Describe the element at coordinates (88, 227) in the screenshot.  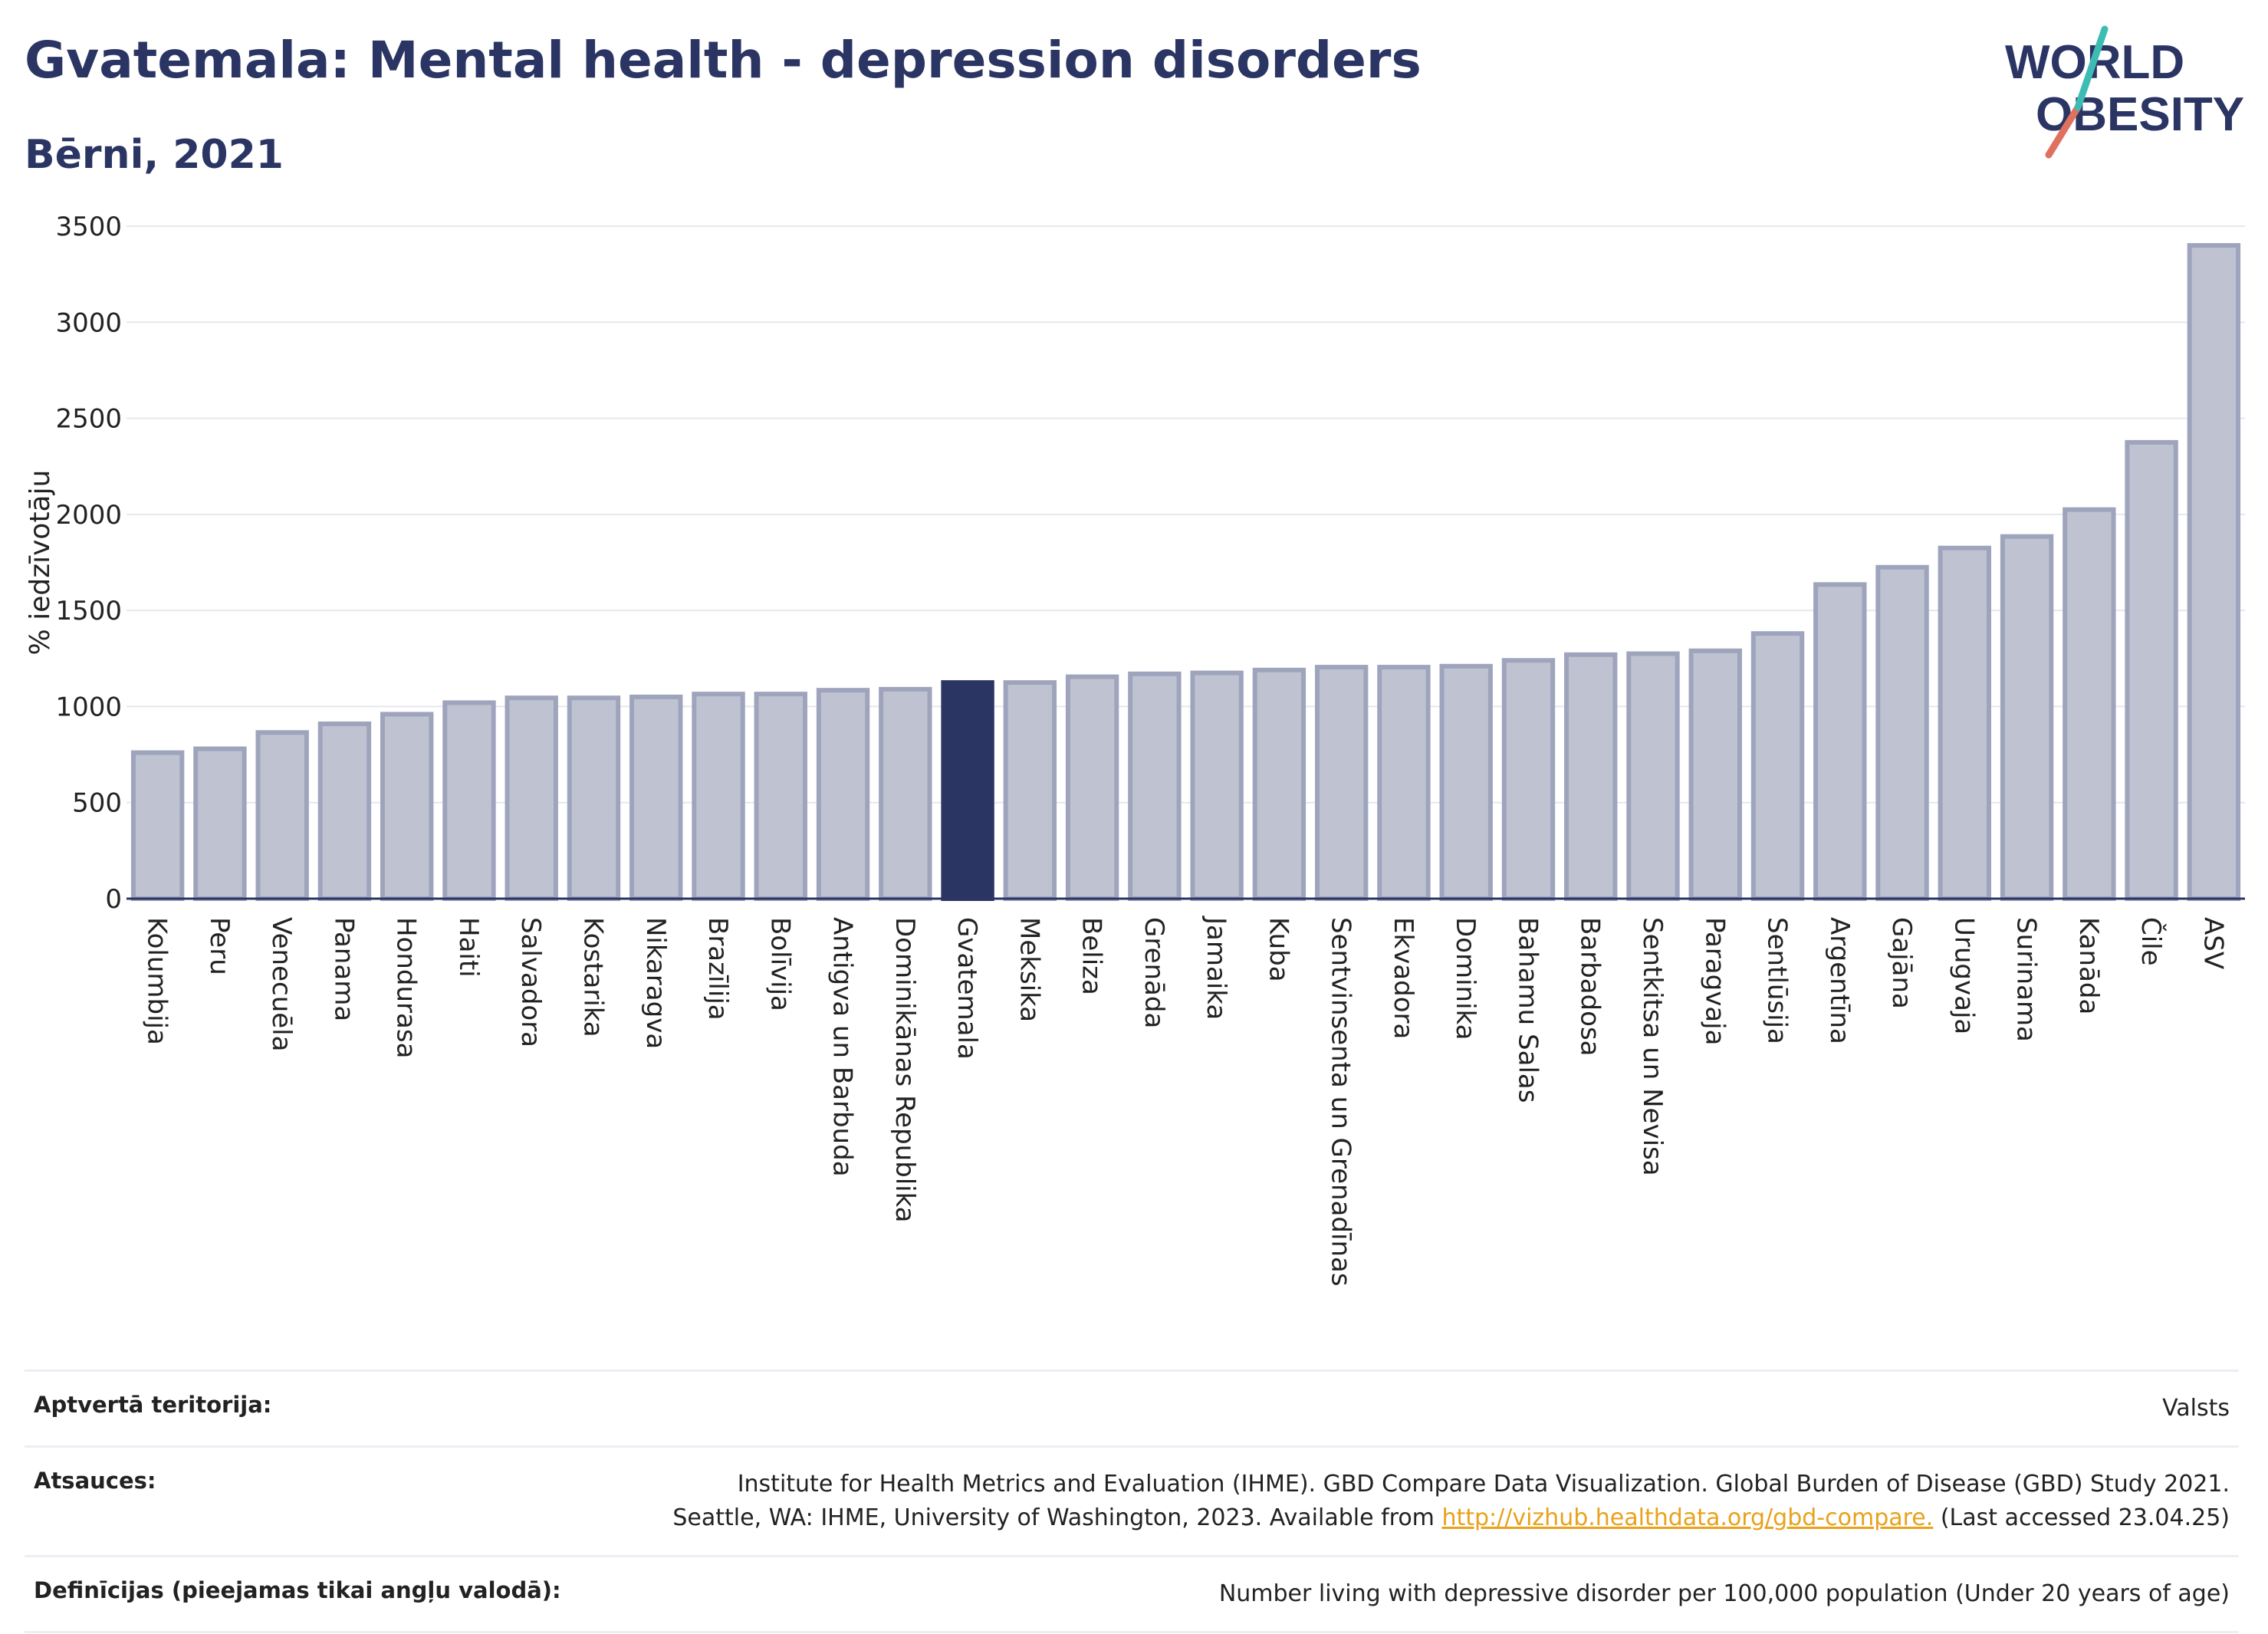
I see `y-tick-label: 3500` at that location.